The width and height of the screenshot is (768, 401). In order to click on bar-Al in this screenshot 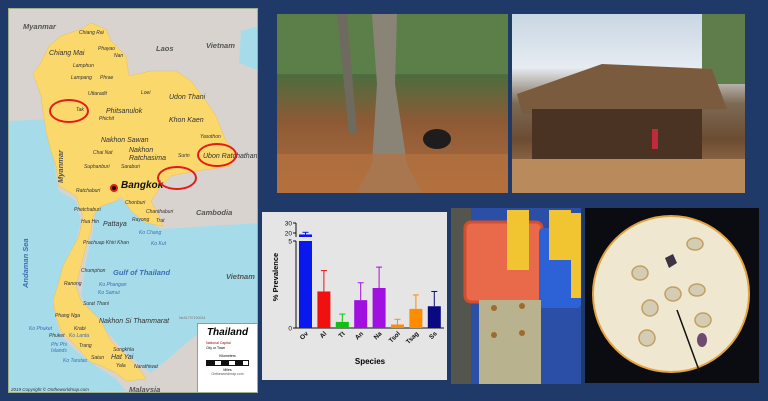, I will do `click(324, 309)`.